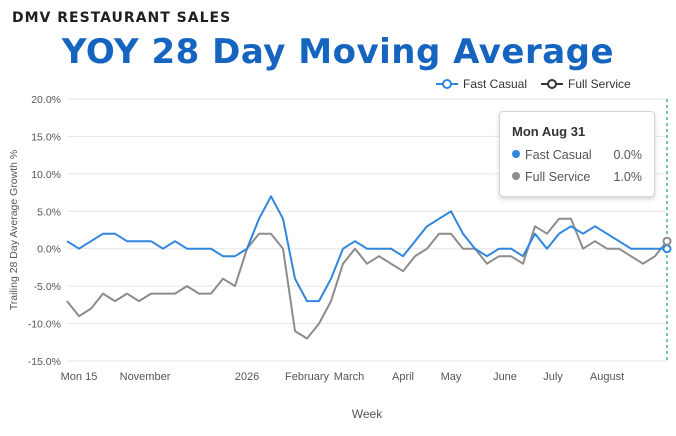 The image size is (676, 436). Describe the element at coordinates (599, 84) in the screenshot. I see `legend-label: Full Service` at that location.